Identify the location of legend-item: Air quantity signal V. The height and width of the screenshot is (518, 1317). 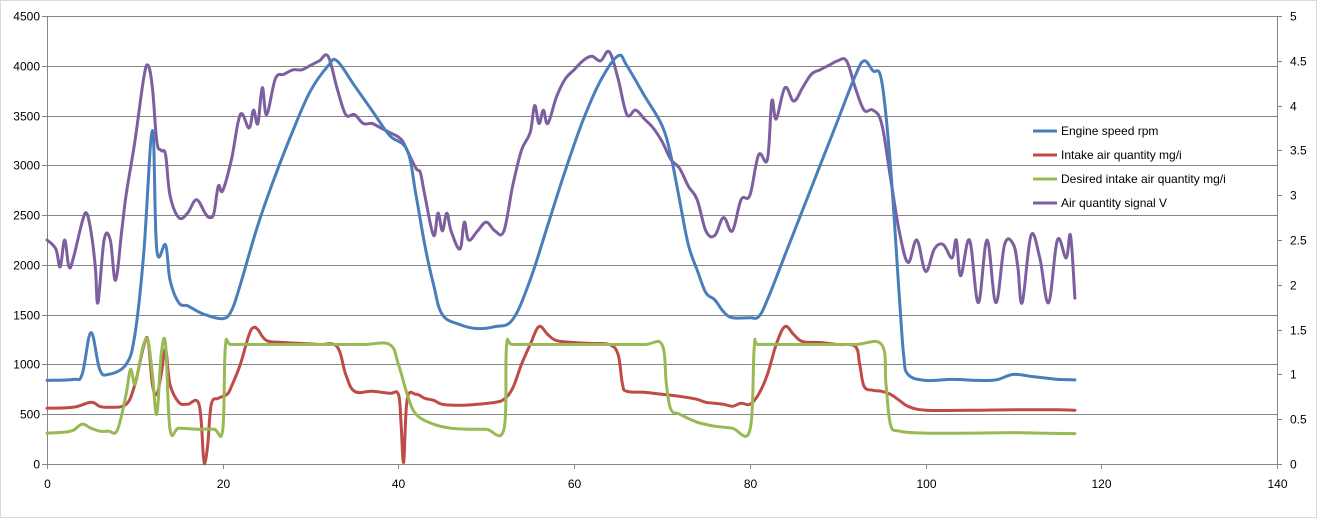
(1100, 203).